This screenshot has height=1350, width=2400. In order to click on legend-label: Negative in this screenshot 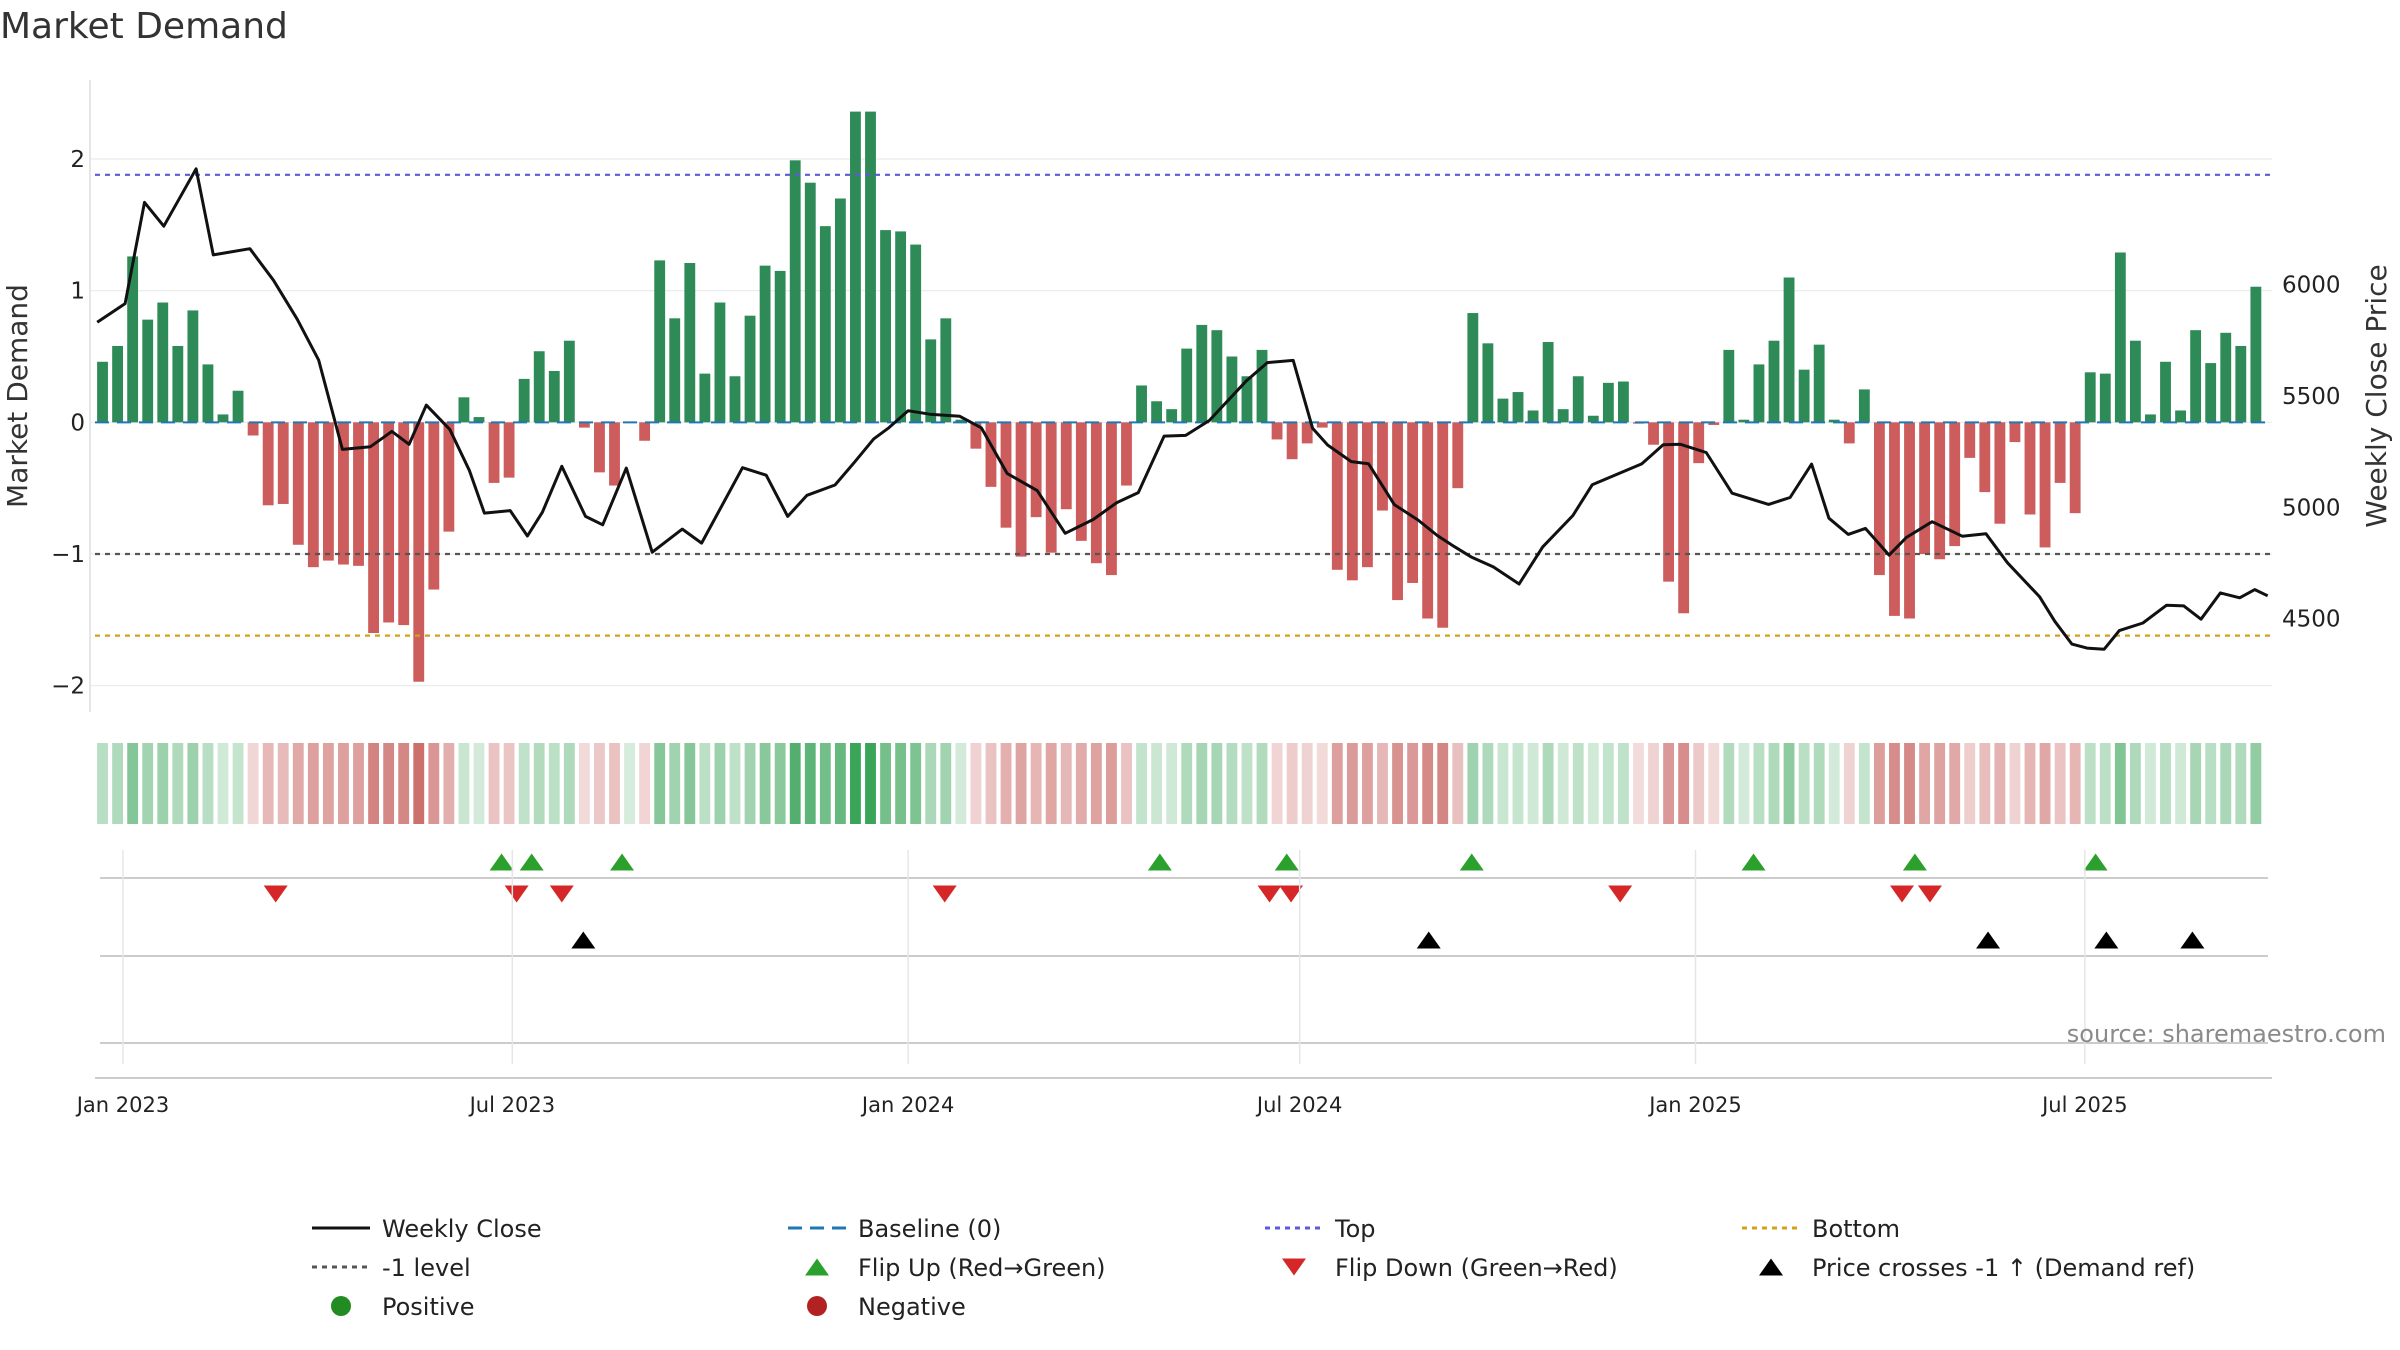, I will do `click(912, 1307)`.